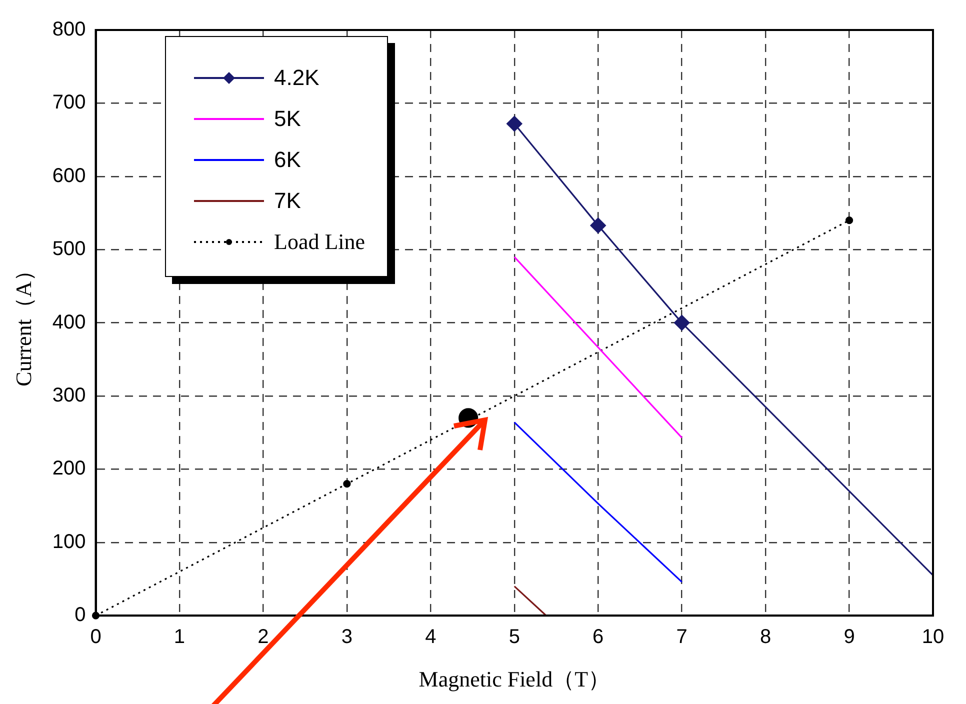 The height and width of the screenshot is (704, 966). Describe the element at coordinates (766, 637) in the screenshot. I see `x-tick-label: 8` at that location.